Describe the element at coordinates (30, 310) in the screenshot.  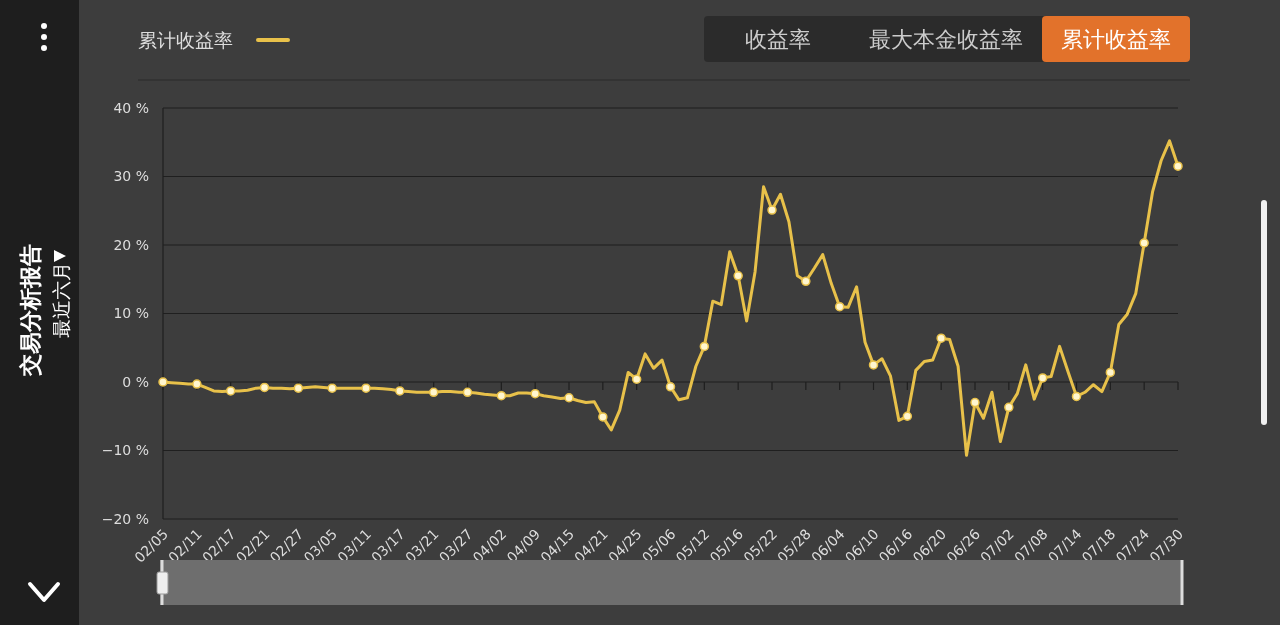
I see `text: 交易分析报告` at that location.